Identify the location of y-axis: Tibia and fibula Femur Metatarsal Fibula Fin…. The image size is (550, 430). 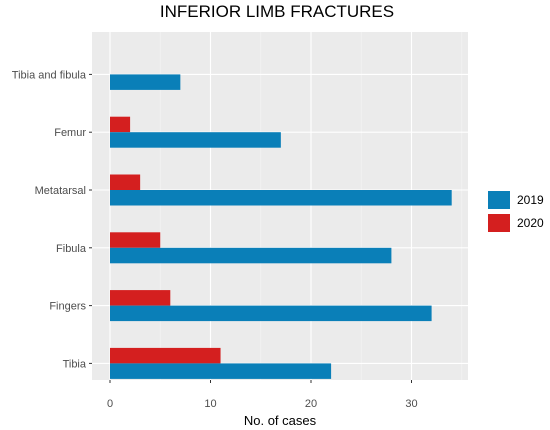
(52, 219).